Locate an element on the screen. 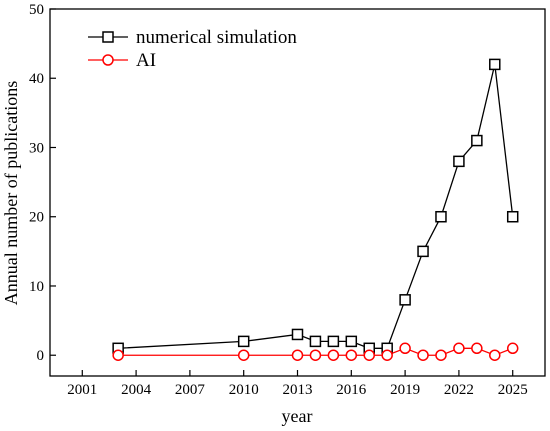 The height and width of the screenshot is (431, 550). x-tick-label: 2007 is located at coordinates (190, 390).